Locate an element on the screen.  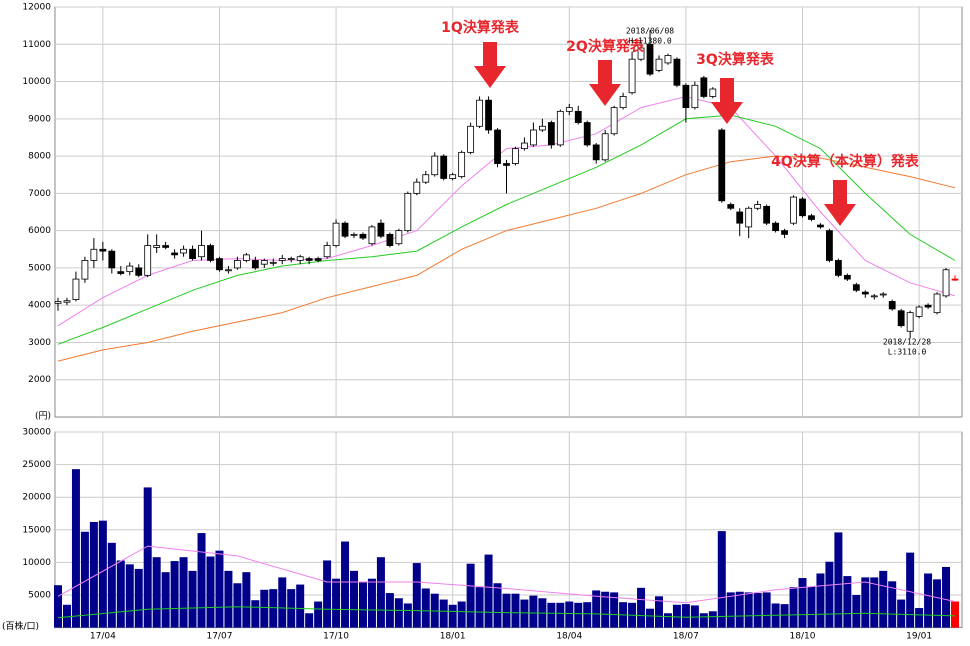
moving-average is located at coordinates (506, 612).